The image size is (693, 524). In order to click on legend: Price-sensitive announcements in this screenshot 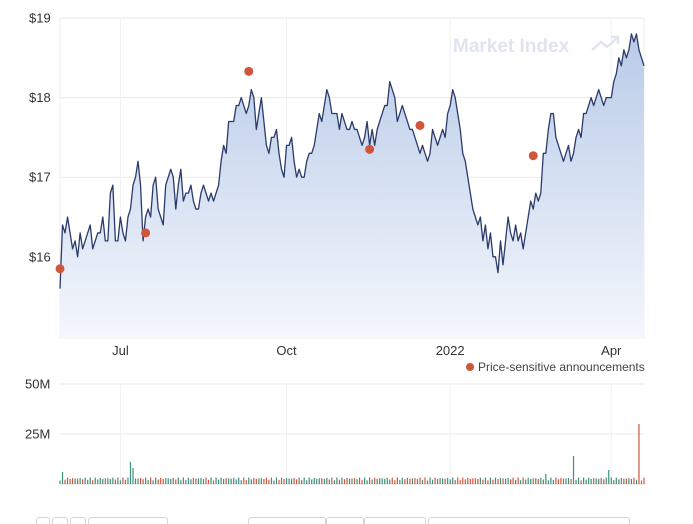, I will do `click(555, 367)`.